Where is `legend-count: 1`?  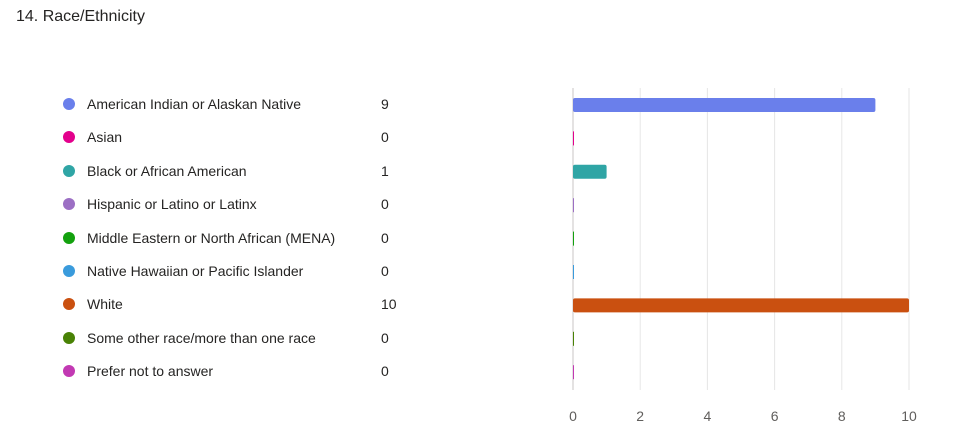 legend-count: 1 is located at coordinates (385, 170).